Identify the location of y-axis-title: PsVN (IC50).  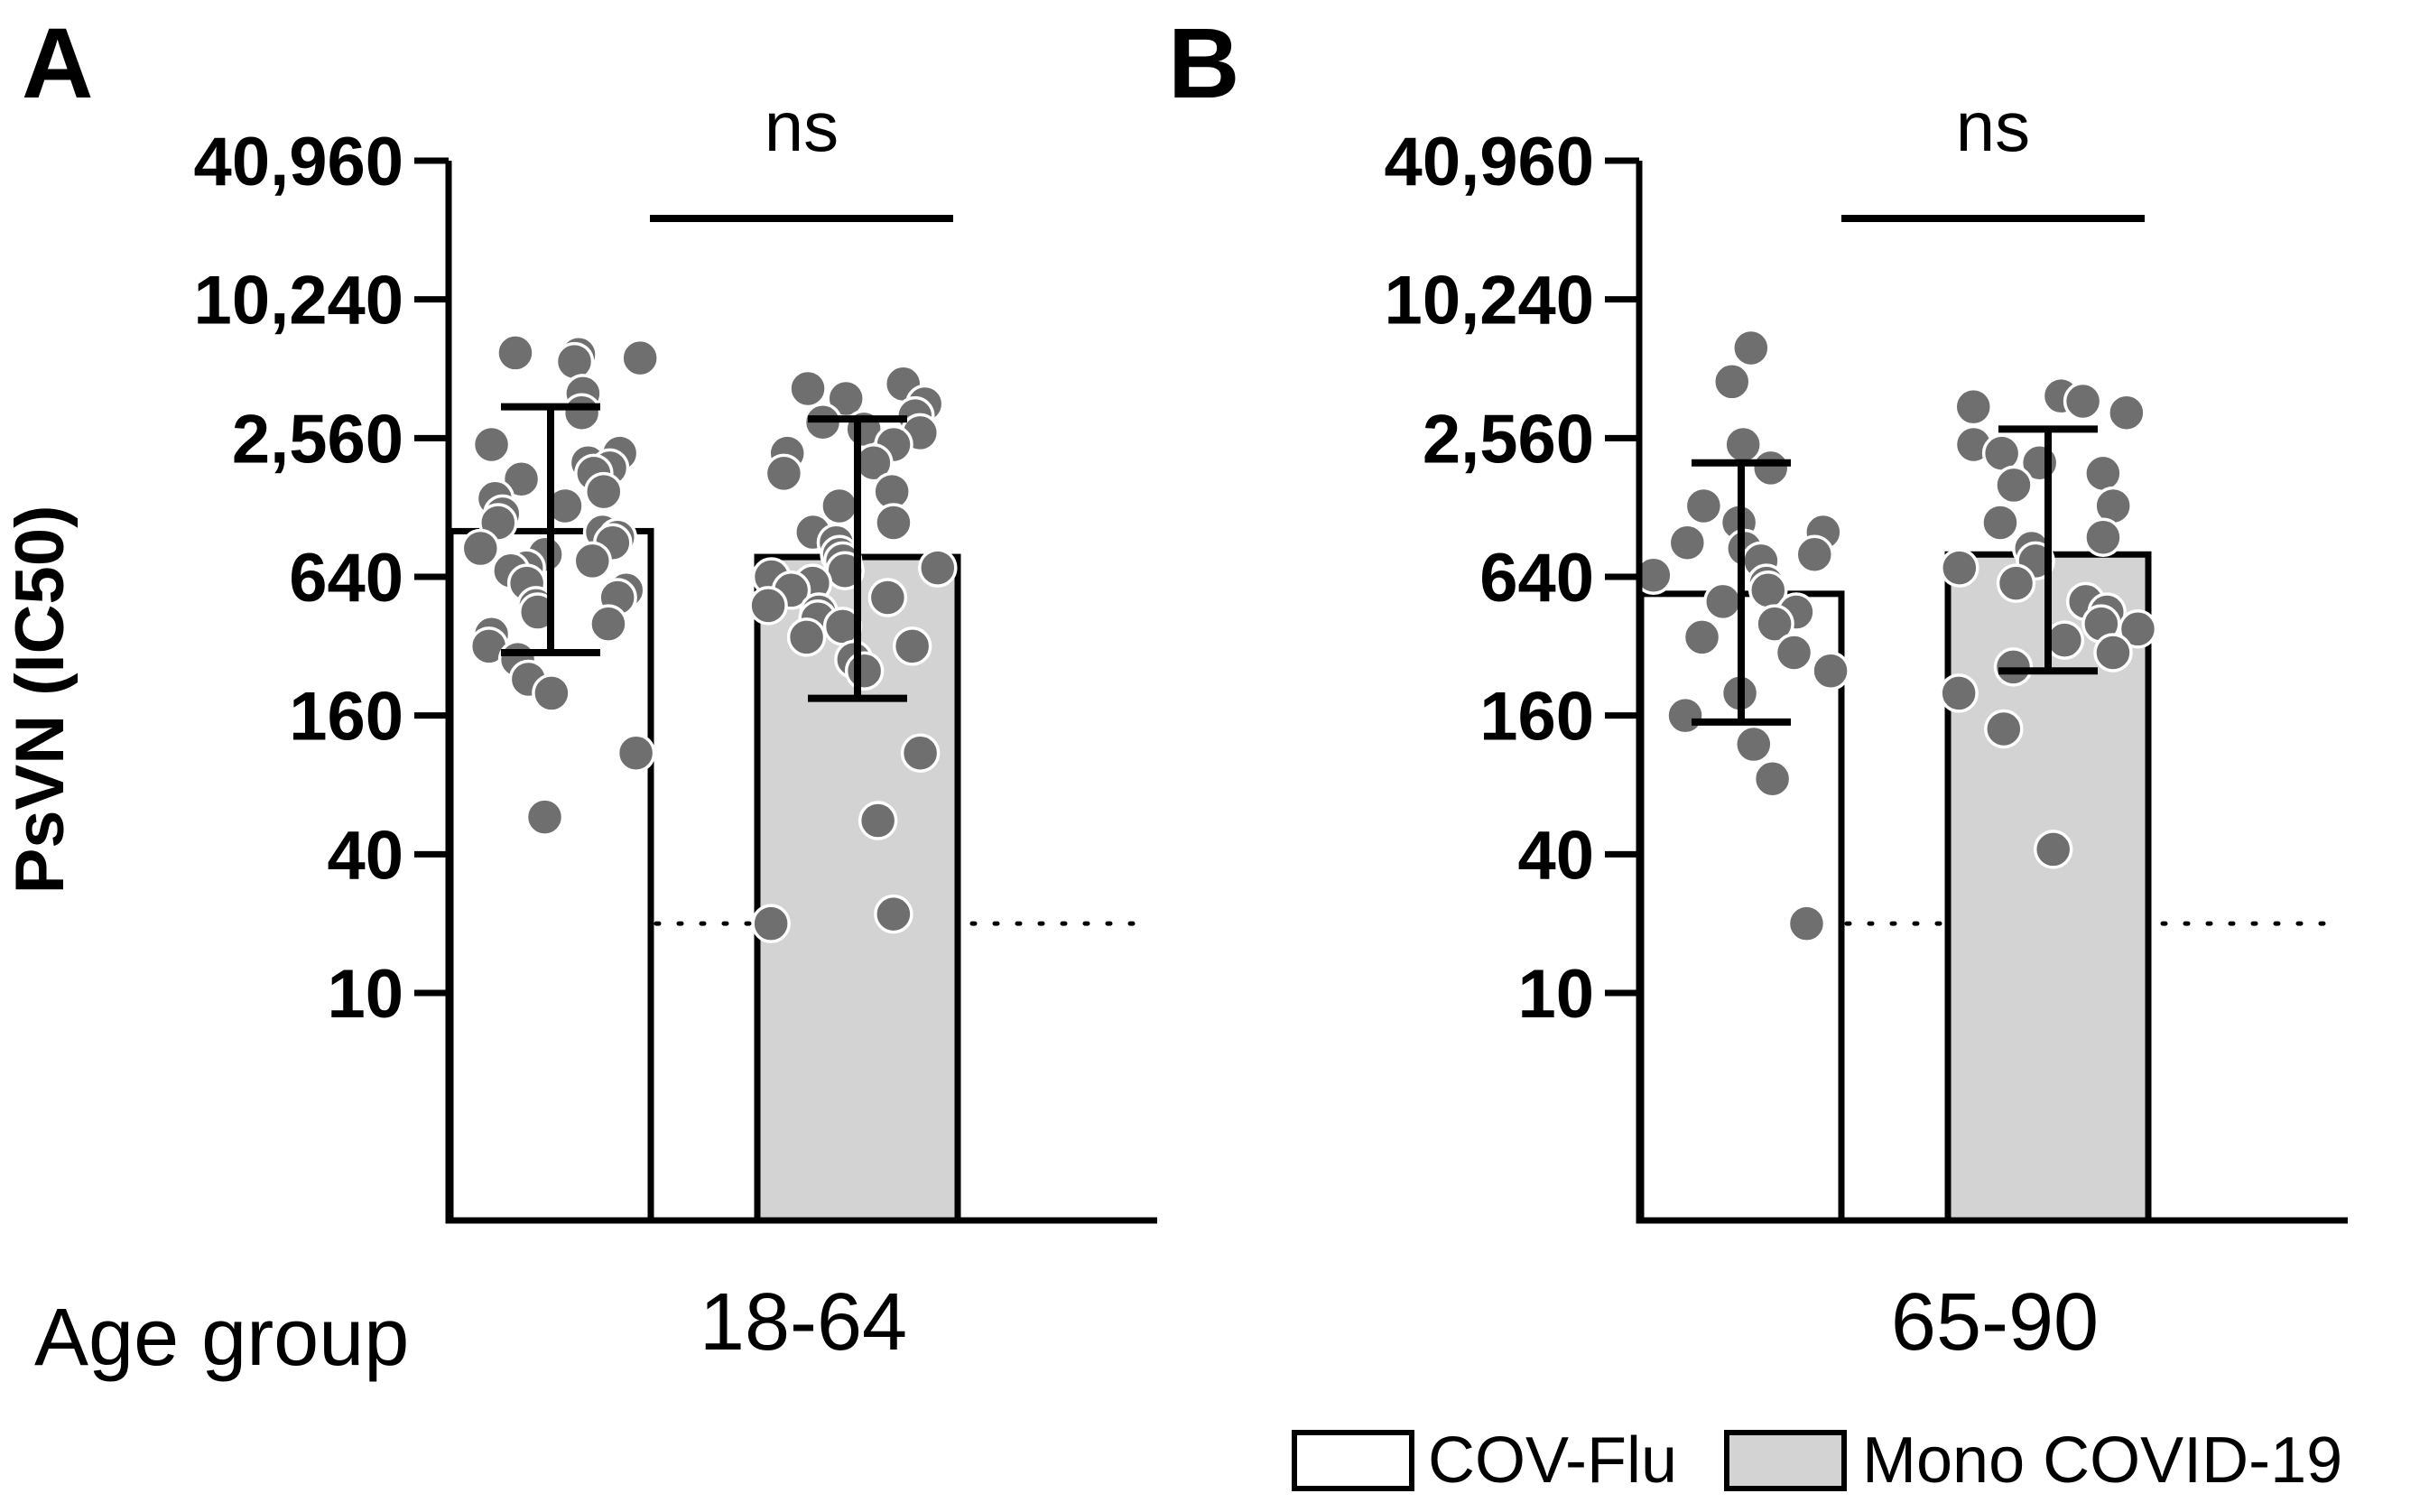
(40, 700).